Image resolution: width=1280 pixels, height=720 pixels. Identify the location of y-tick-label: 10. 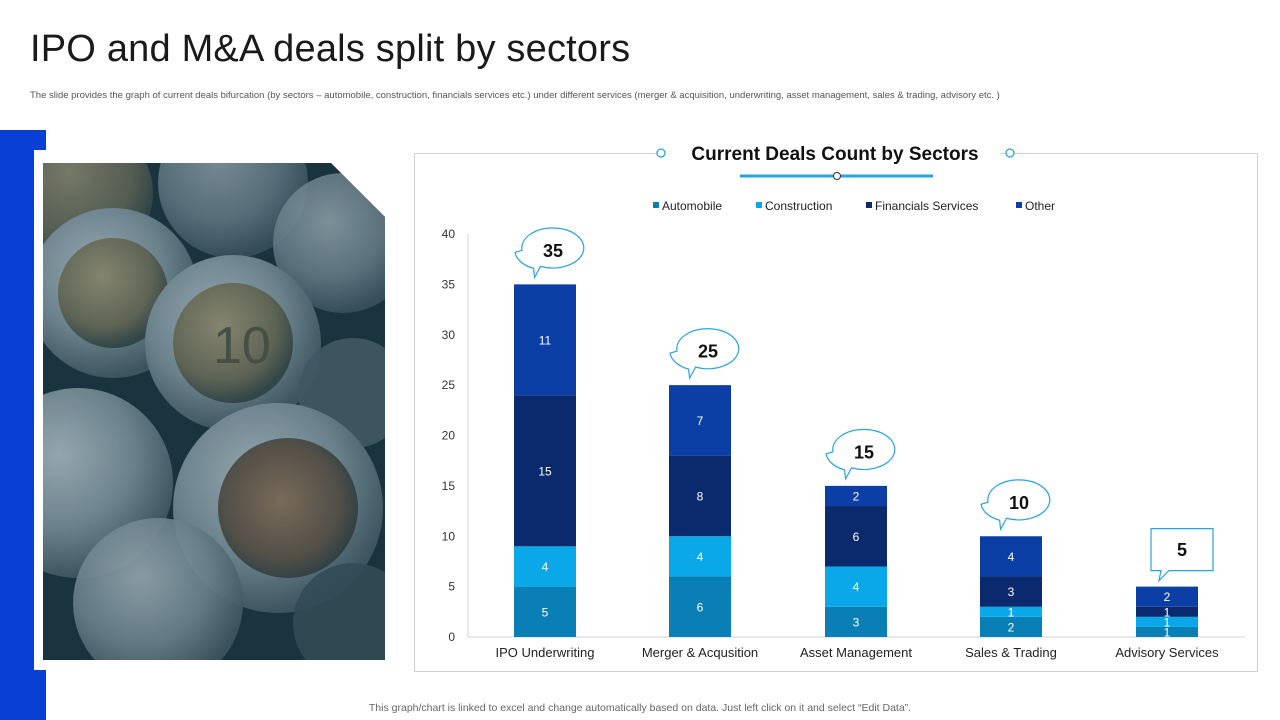
(449, 536).